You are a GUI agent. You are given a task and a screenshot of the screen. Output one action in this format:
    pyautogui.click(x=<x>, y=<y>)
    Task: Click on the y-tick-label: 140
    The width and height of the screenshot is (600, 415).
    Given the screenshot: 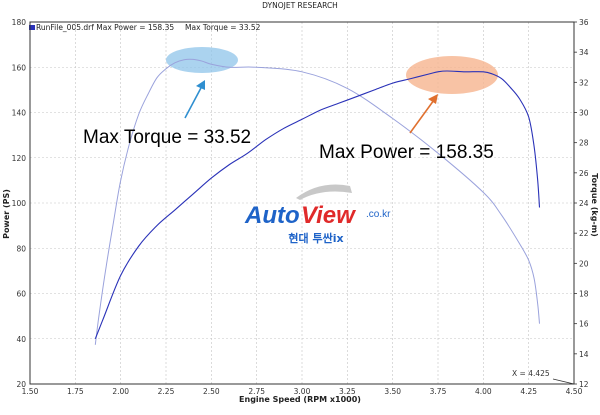 What is the action you would take?
    pyautogui.click(x=19, y=113)
    